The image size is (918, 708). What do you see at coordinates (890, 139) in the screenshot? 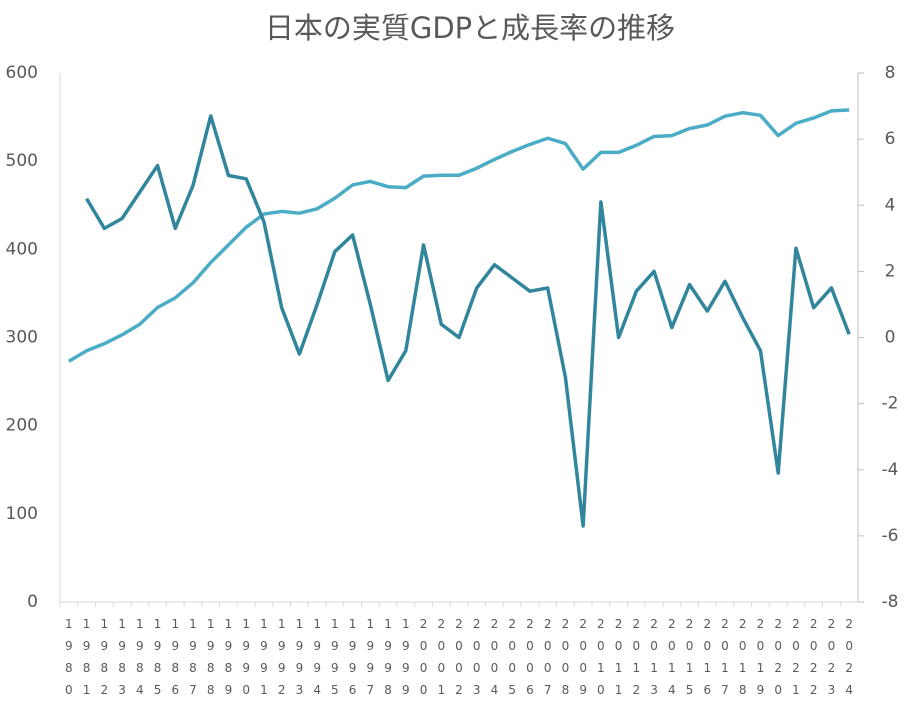
I see `y2-tick-label: 6` at bounding box center [890, 139].